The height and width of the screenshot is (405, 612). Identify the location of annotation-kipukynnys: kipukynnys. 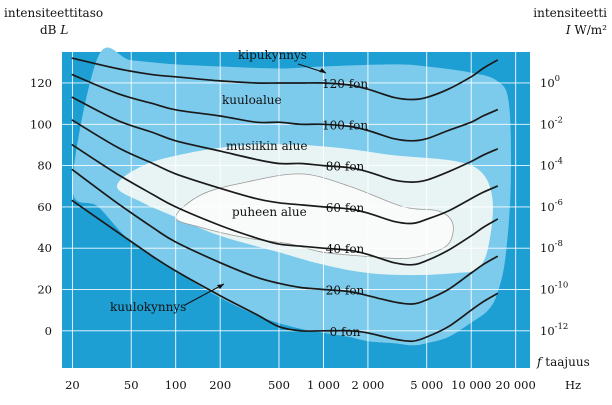
(272, 55).